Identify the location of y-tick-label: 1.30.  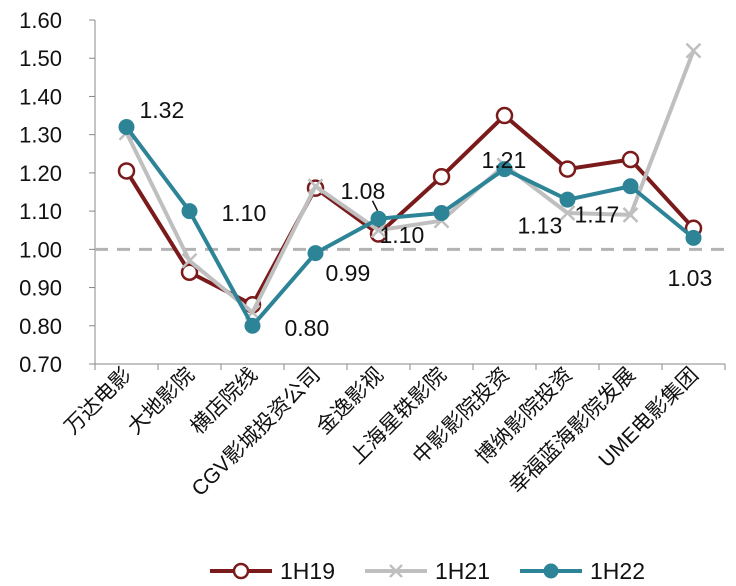
(40, 135).